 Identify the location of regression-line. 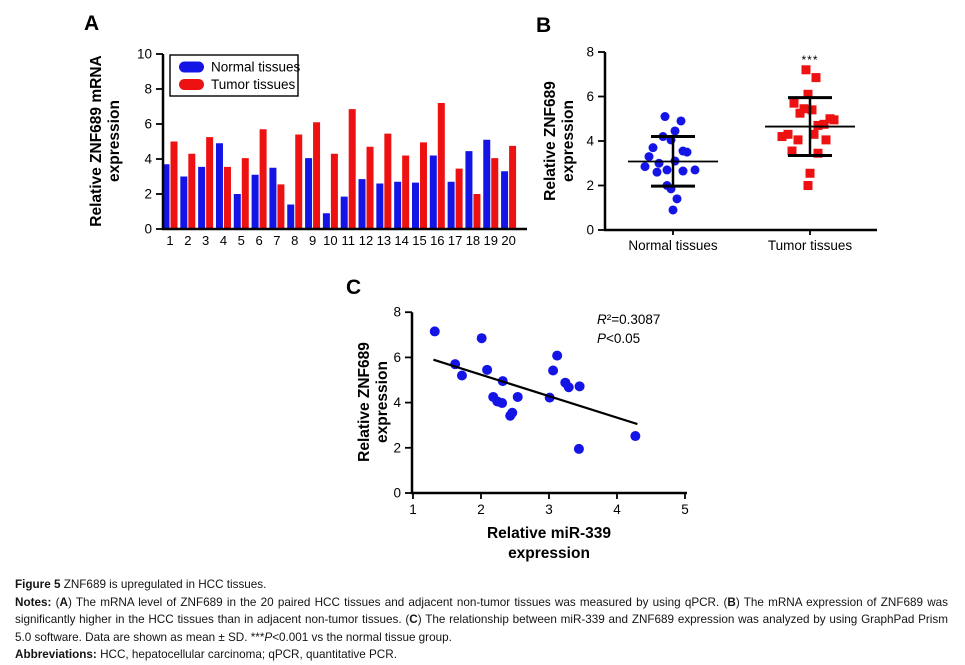
(535, 392).